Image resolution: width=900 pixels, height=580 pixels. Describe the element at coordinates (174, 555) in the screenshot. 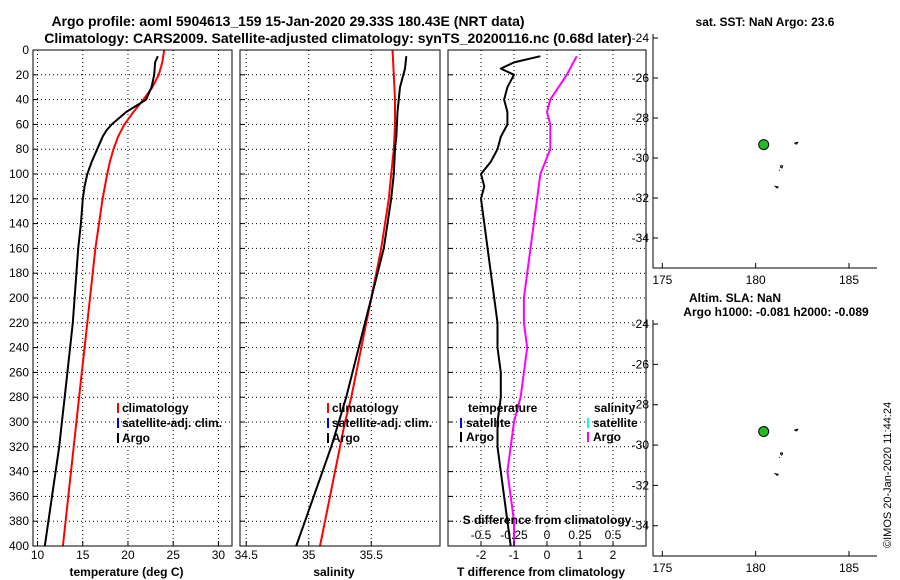

I see `xtick-label: 25` at that location.